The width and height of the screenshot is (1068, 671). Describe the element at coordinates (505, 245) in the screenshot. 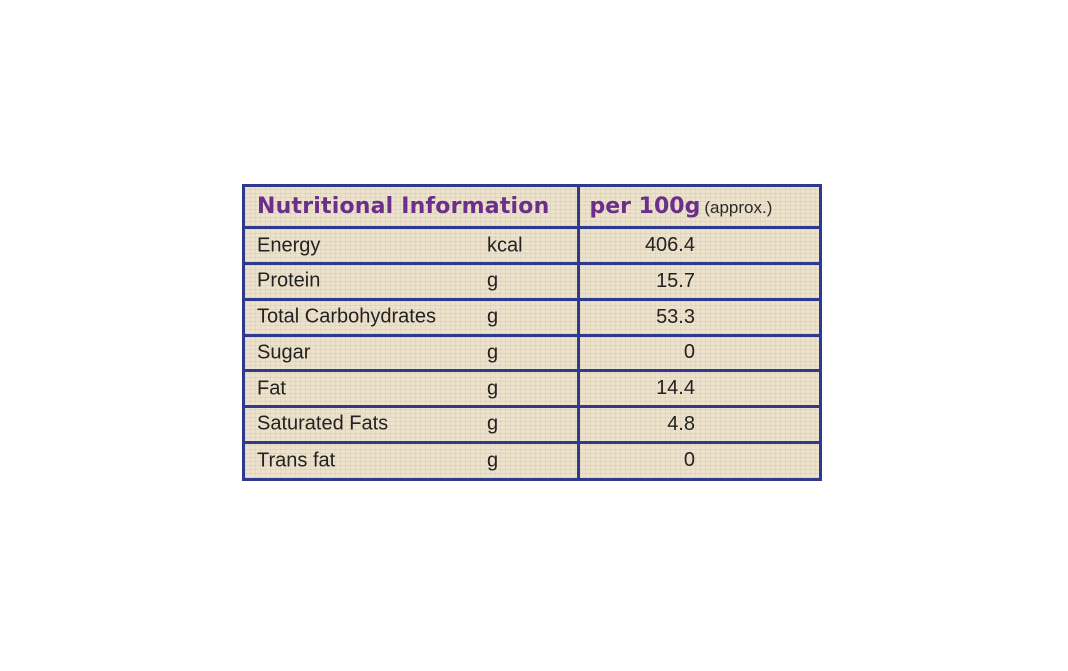

I see `nutrient-unit: kcal` at that location.